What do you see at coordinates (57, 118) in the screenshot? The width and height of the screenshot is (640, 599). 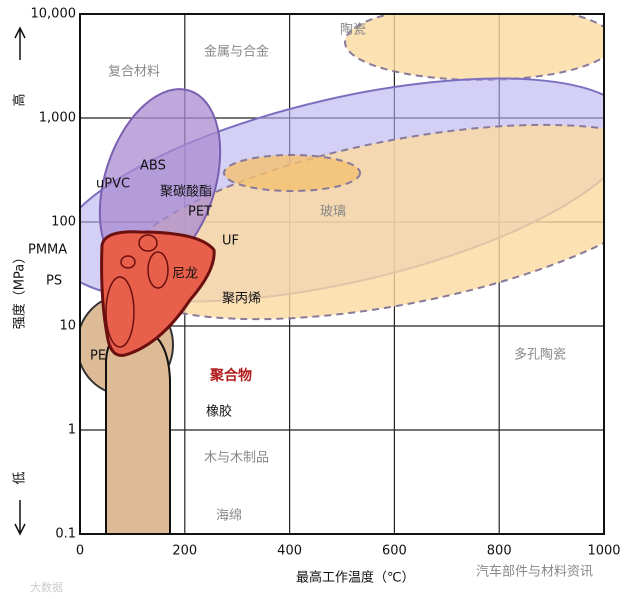 I see `y-tick-label: 1,000` at bounding box center [57, 118].